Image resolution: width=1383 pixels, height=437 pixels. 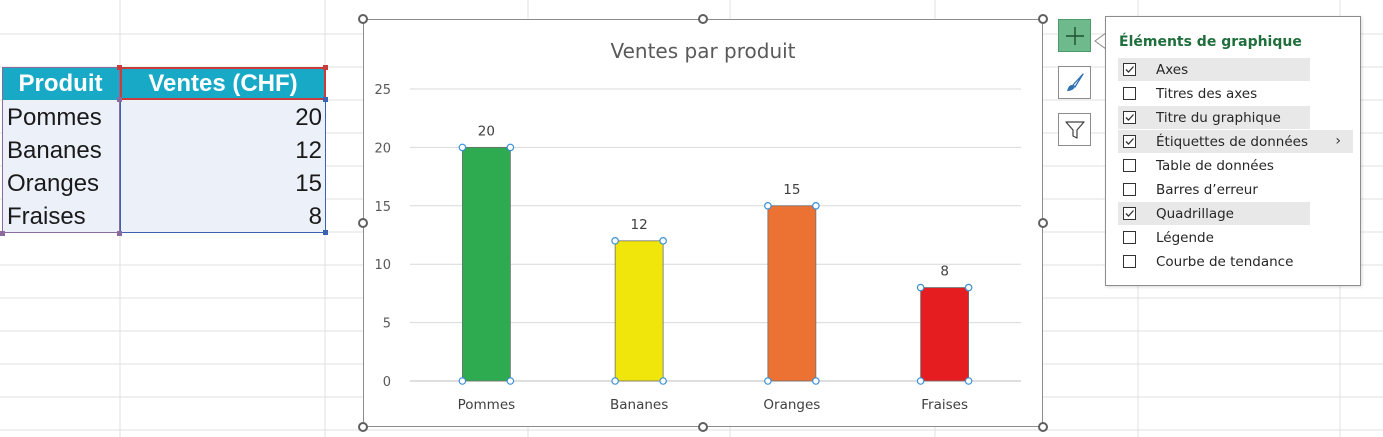 What do you see at coordinates (639, 405) in the screenshot?
I see `x-tick-label: Bananes` at bounding box center [639, 405].